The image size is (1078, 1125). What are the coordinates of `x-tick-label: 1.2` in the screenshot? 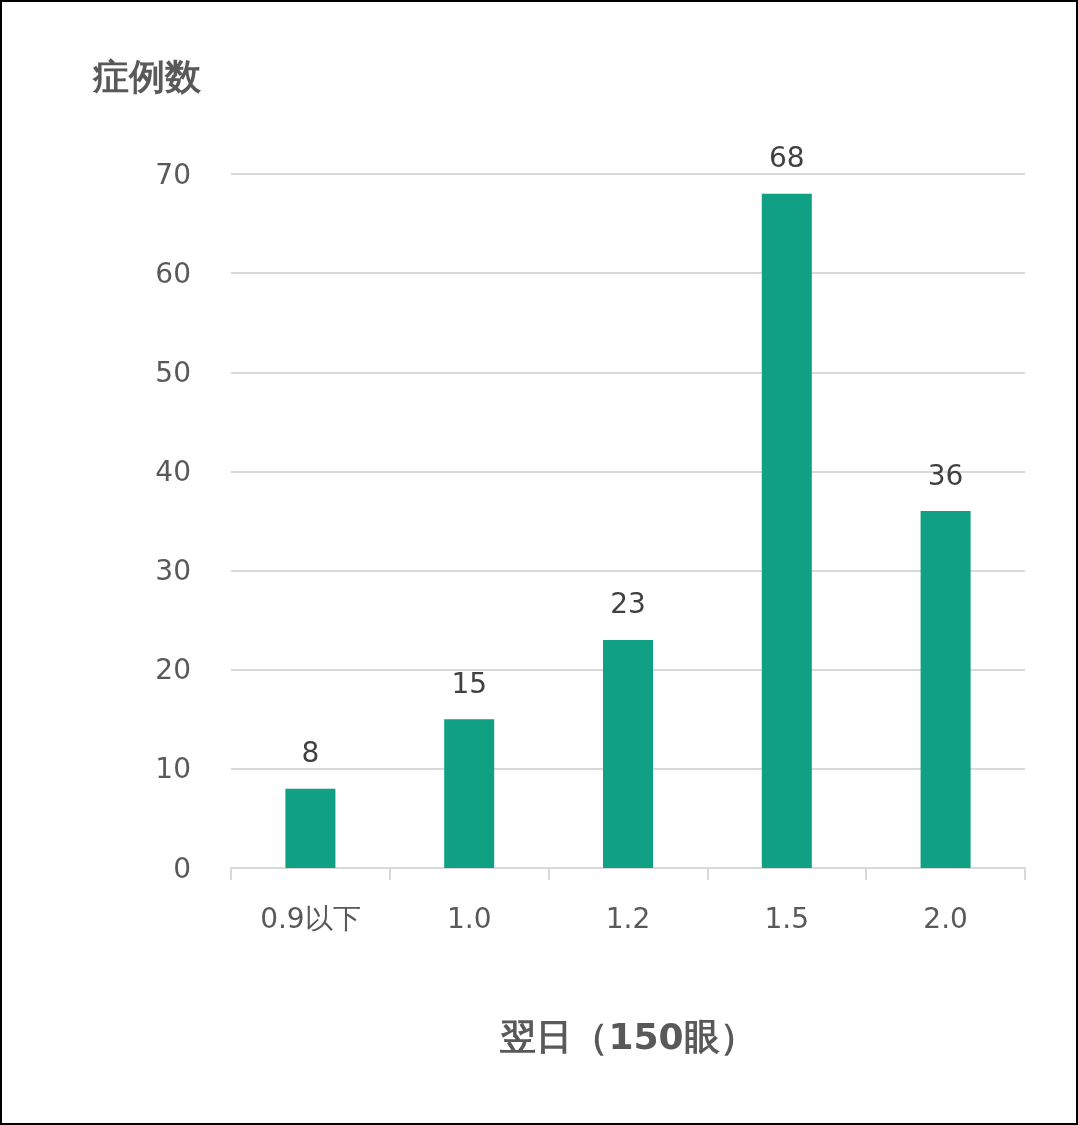 It's located at (628, 918).